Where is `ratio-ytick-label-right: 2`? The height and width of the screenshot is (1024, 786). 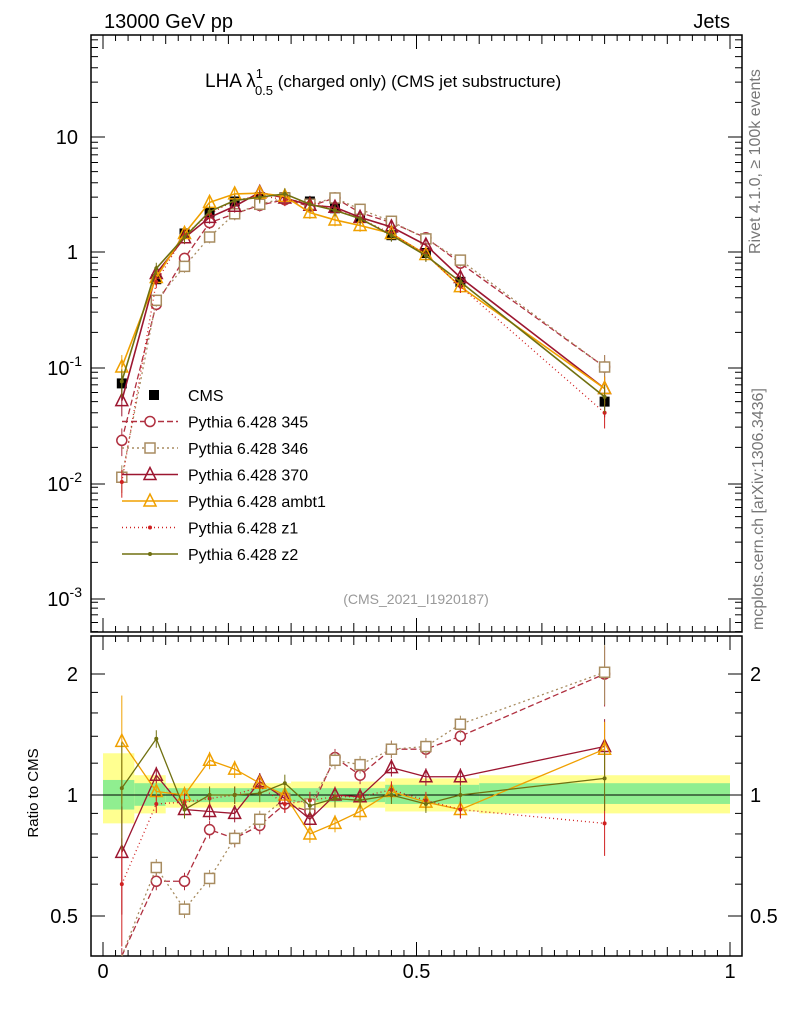 ratio-ytick-label-right: 2 is located at coordinates (755, 675).